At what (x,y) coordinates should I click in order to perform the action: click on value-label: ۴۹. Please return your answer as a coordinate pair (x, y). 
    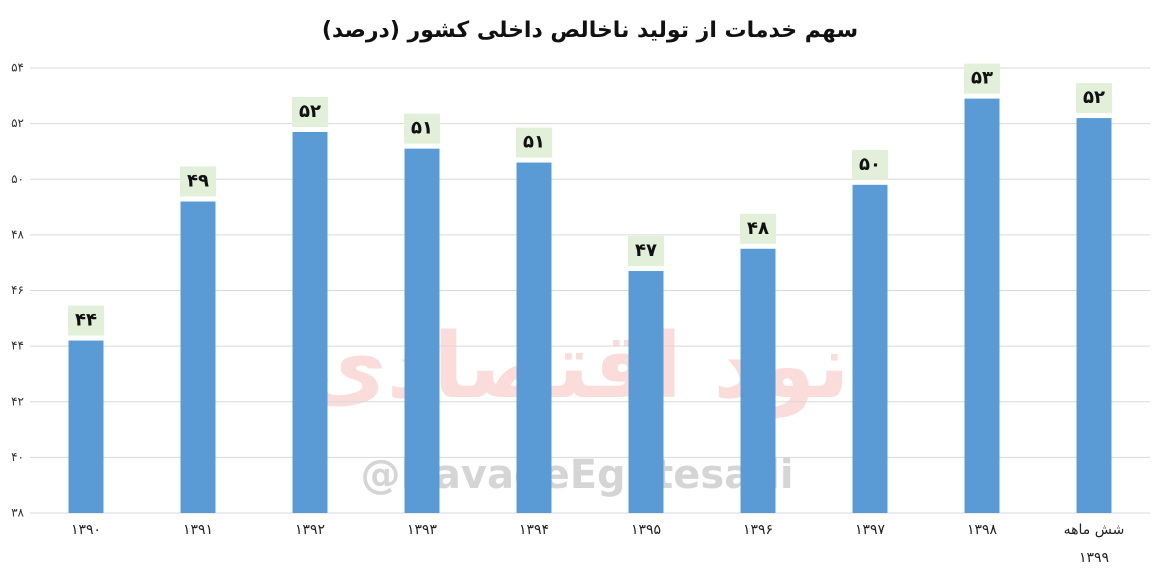
    Looking at the image, I should click on (198, 181).